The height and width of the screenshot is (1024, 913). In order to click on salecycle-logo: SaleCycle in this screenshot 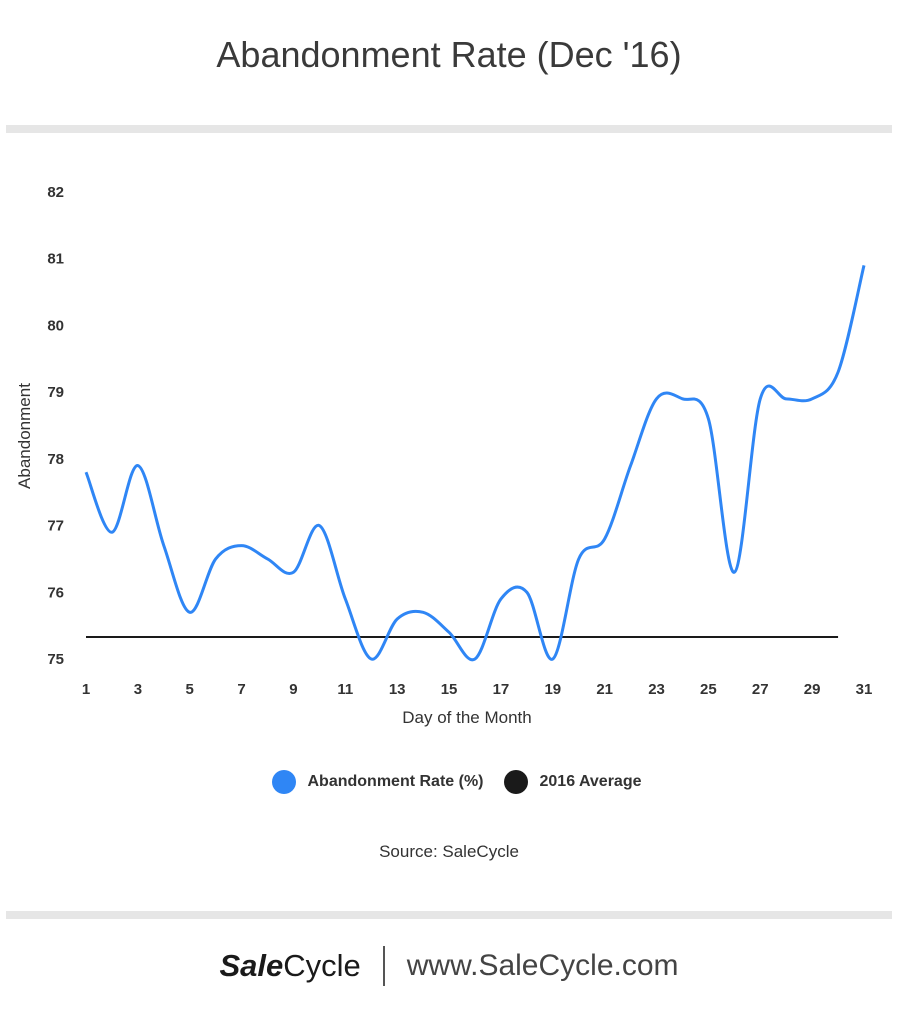, I will do `click(289, 966)`.